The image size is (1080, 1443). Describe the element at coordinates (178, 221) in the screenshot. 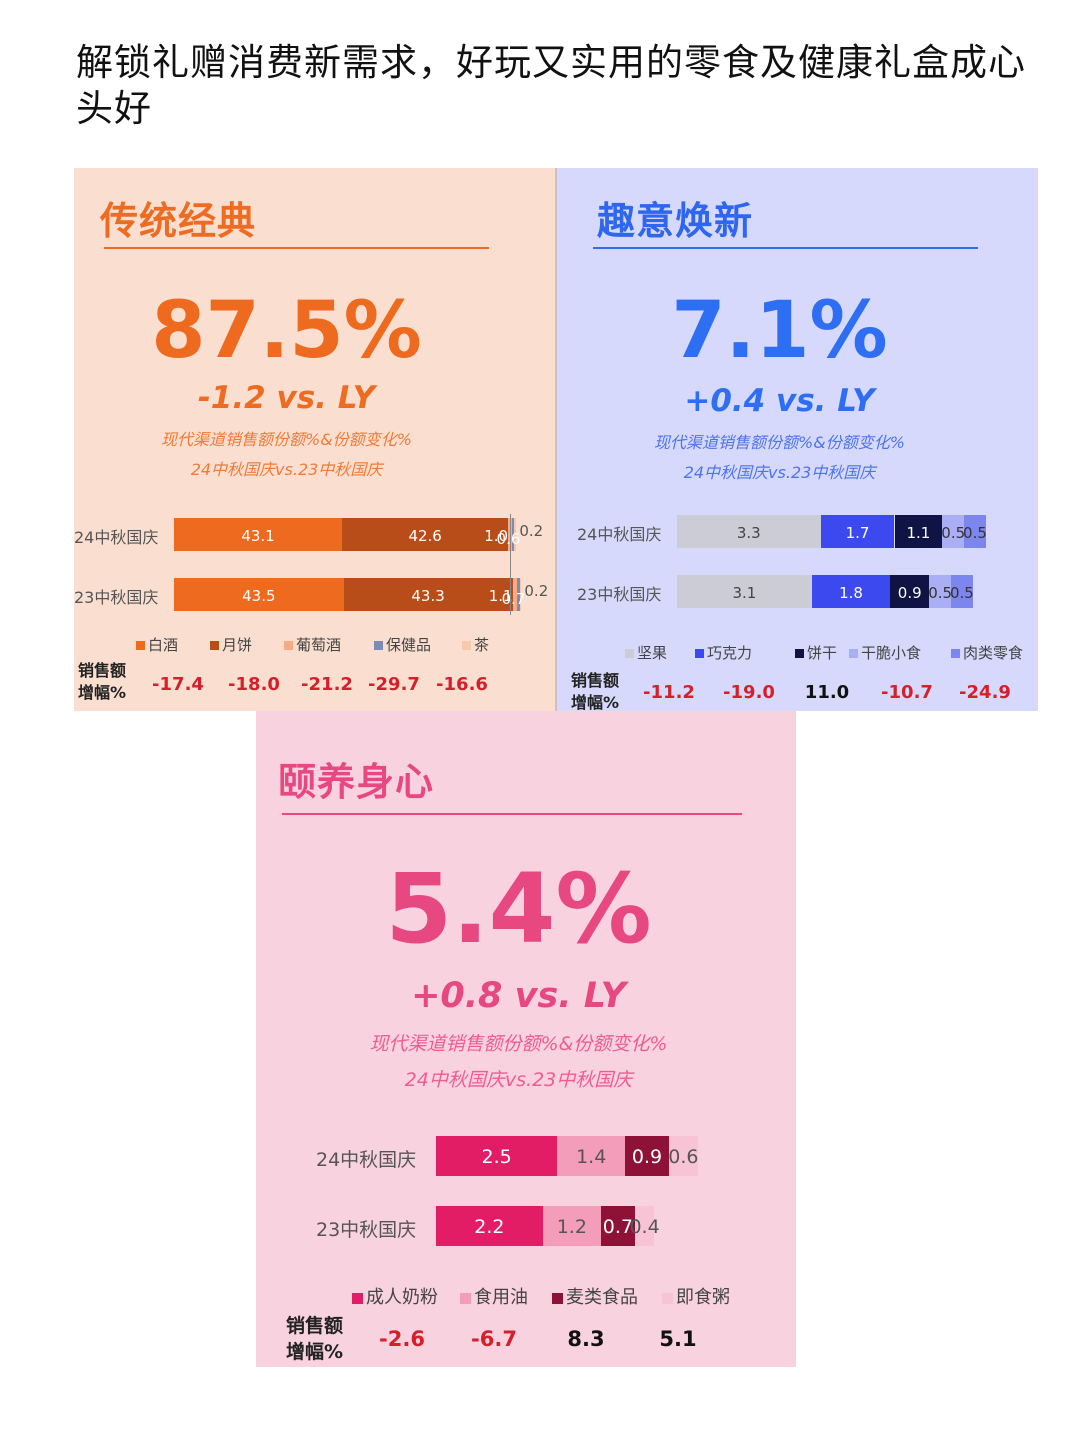

I see `panel-title: 传统经典` at that location.